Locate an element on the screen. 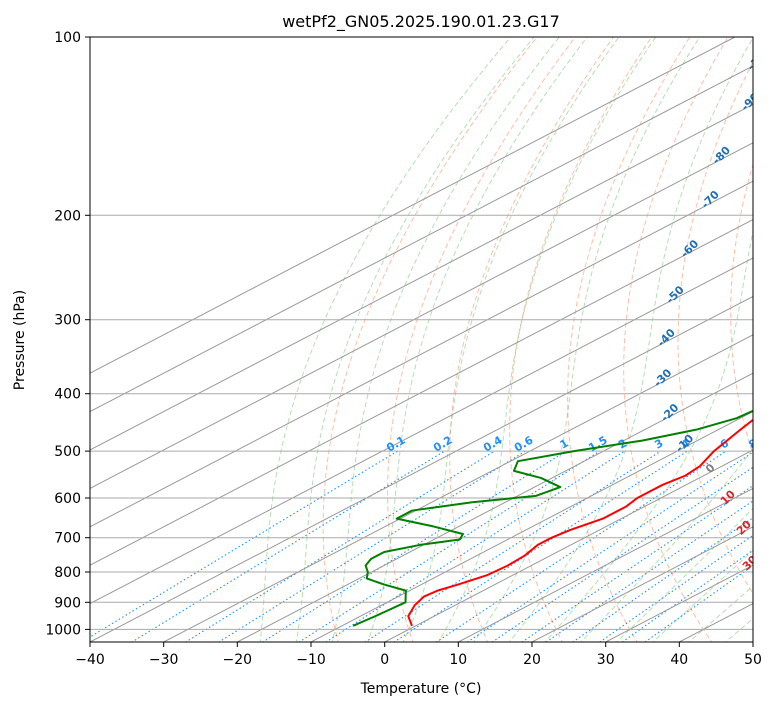 The height and width of the screenshot is (708, 775). chart-title: wetPf2_GN05.2025.190.01.23.G17 is located at coordinates (421, 22).